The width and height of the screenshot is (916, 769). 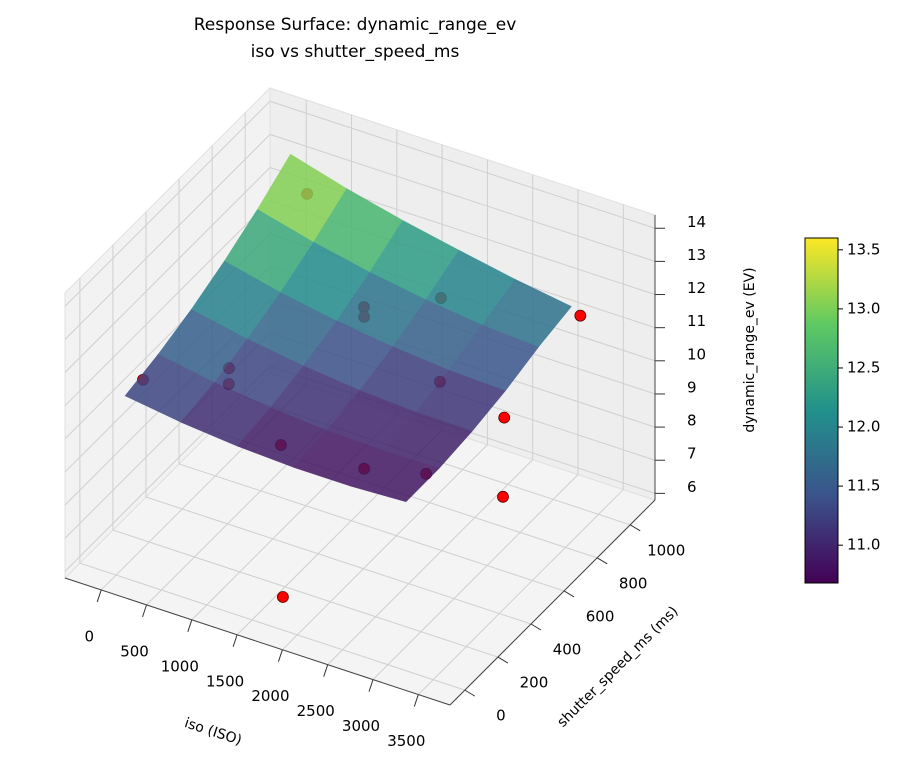 I want to click on x-tick-label: 3000, so click(x=361, y=726).